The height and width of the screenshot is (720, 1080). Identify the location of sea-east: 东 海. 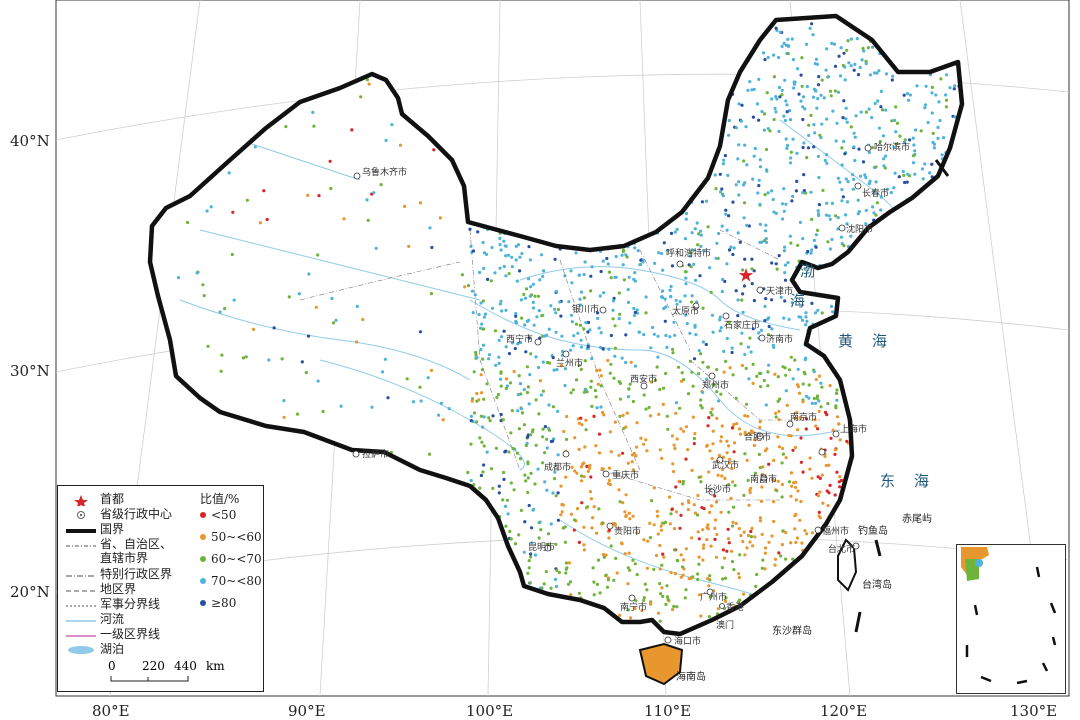
(905, 481).